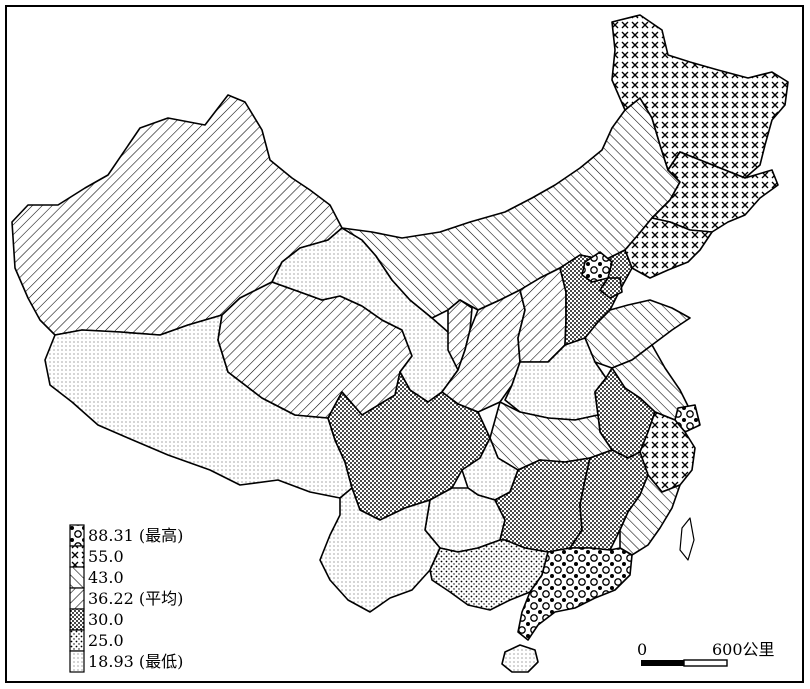  What do you see at coordinates (135, 661) in the screenshot?
I see `legend-label: 18.93 (最低)` at bounding box center [135, 661].